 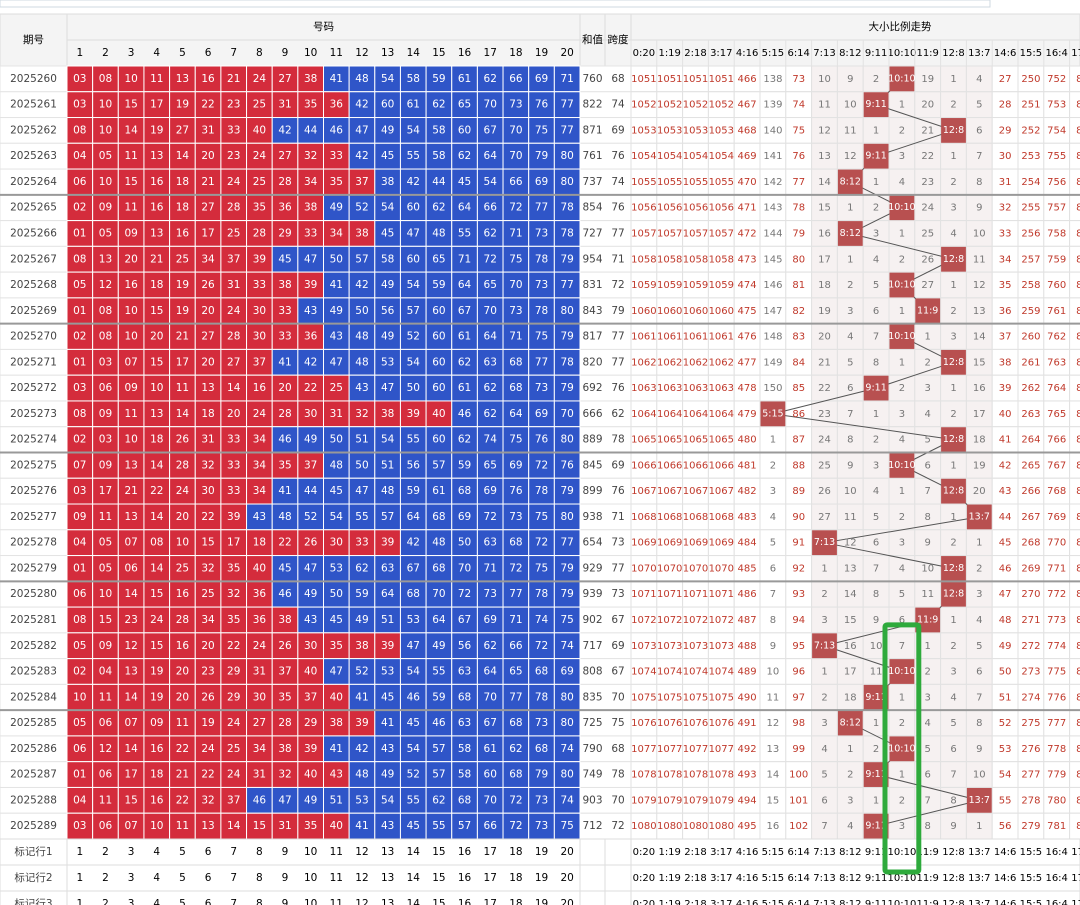 What do you see at coordinates (106, 388) in the screenshot?
I see `number: 06` at bounding box center [106, 388].